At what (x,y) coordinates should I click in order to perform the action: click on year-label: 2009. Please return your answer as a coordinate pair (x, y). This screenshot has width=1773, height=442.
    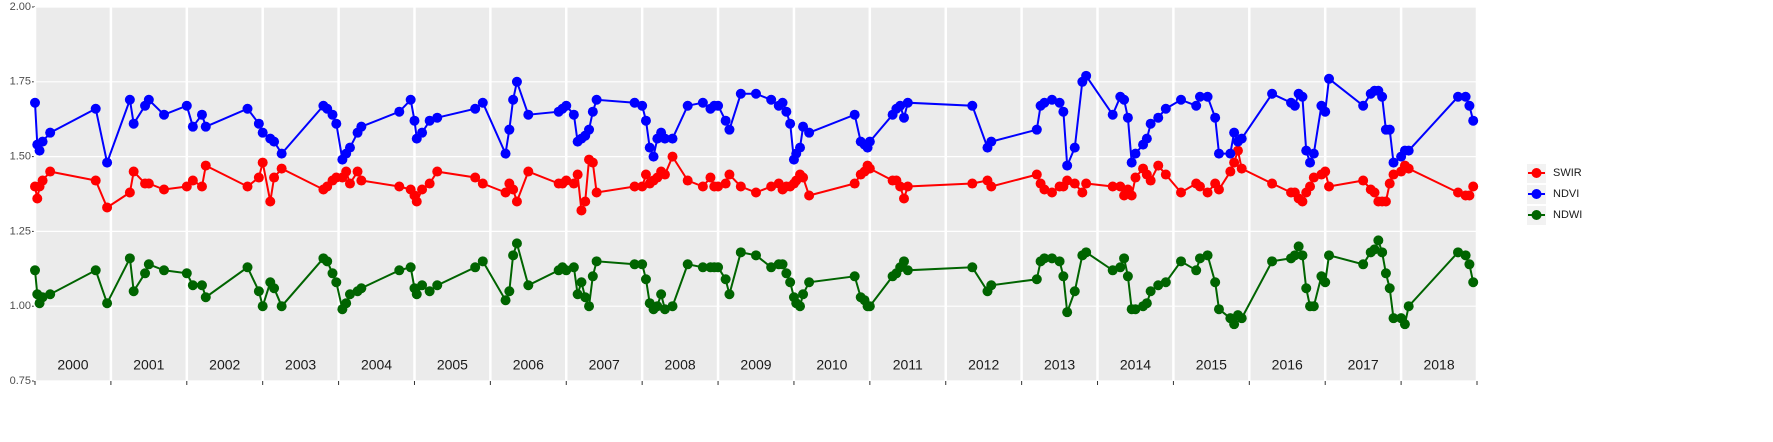
    Looking at the image, I should click on (755, 365).